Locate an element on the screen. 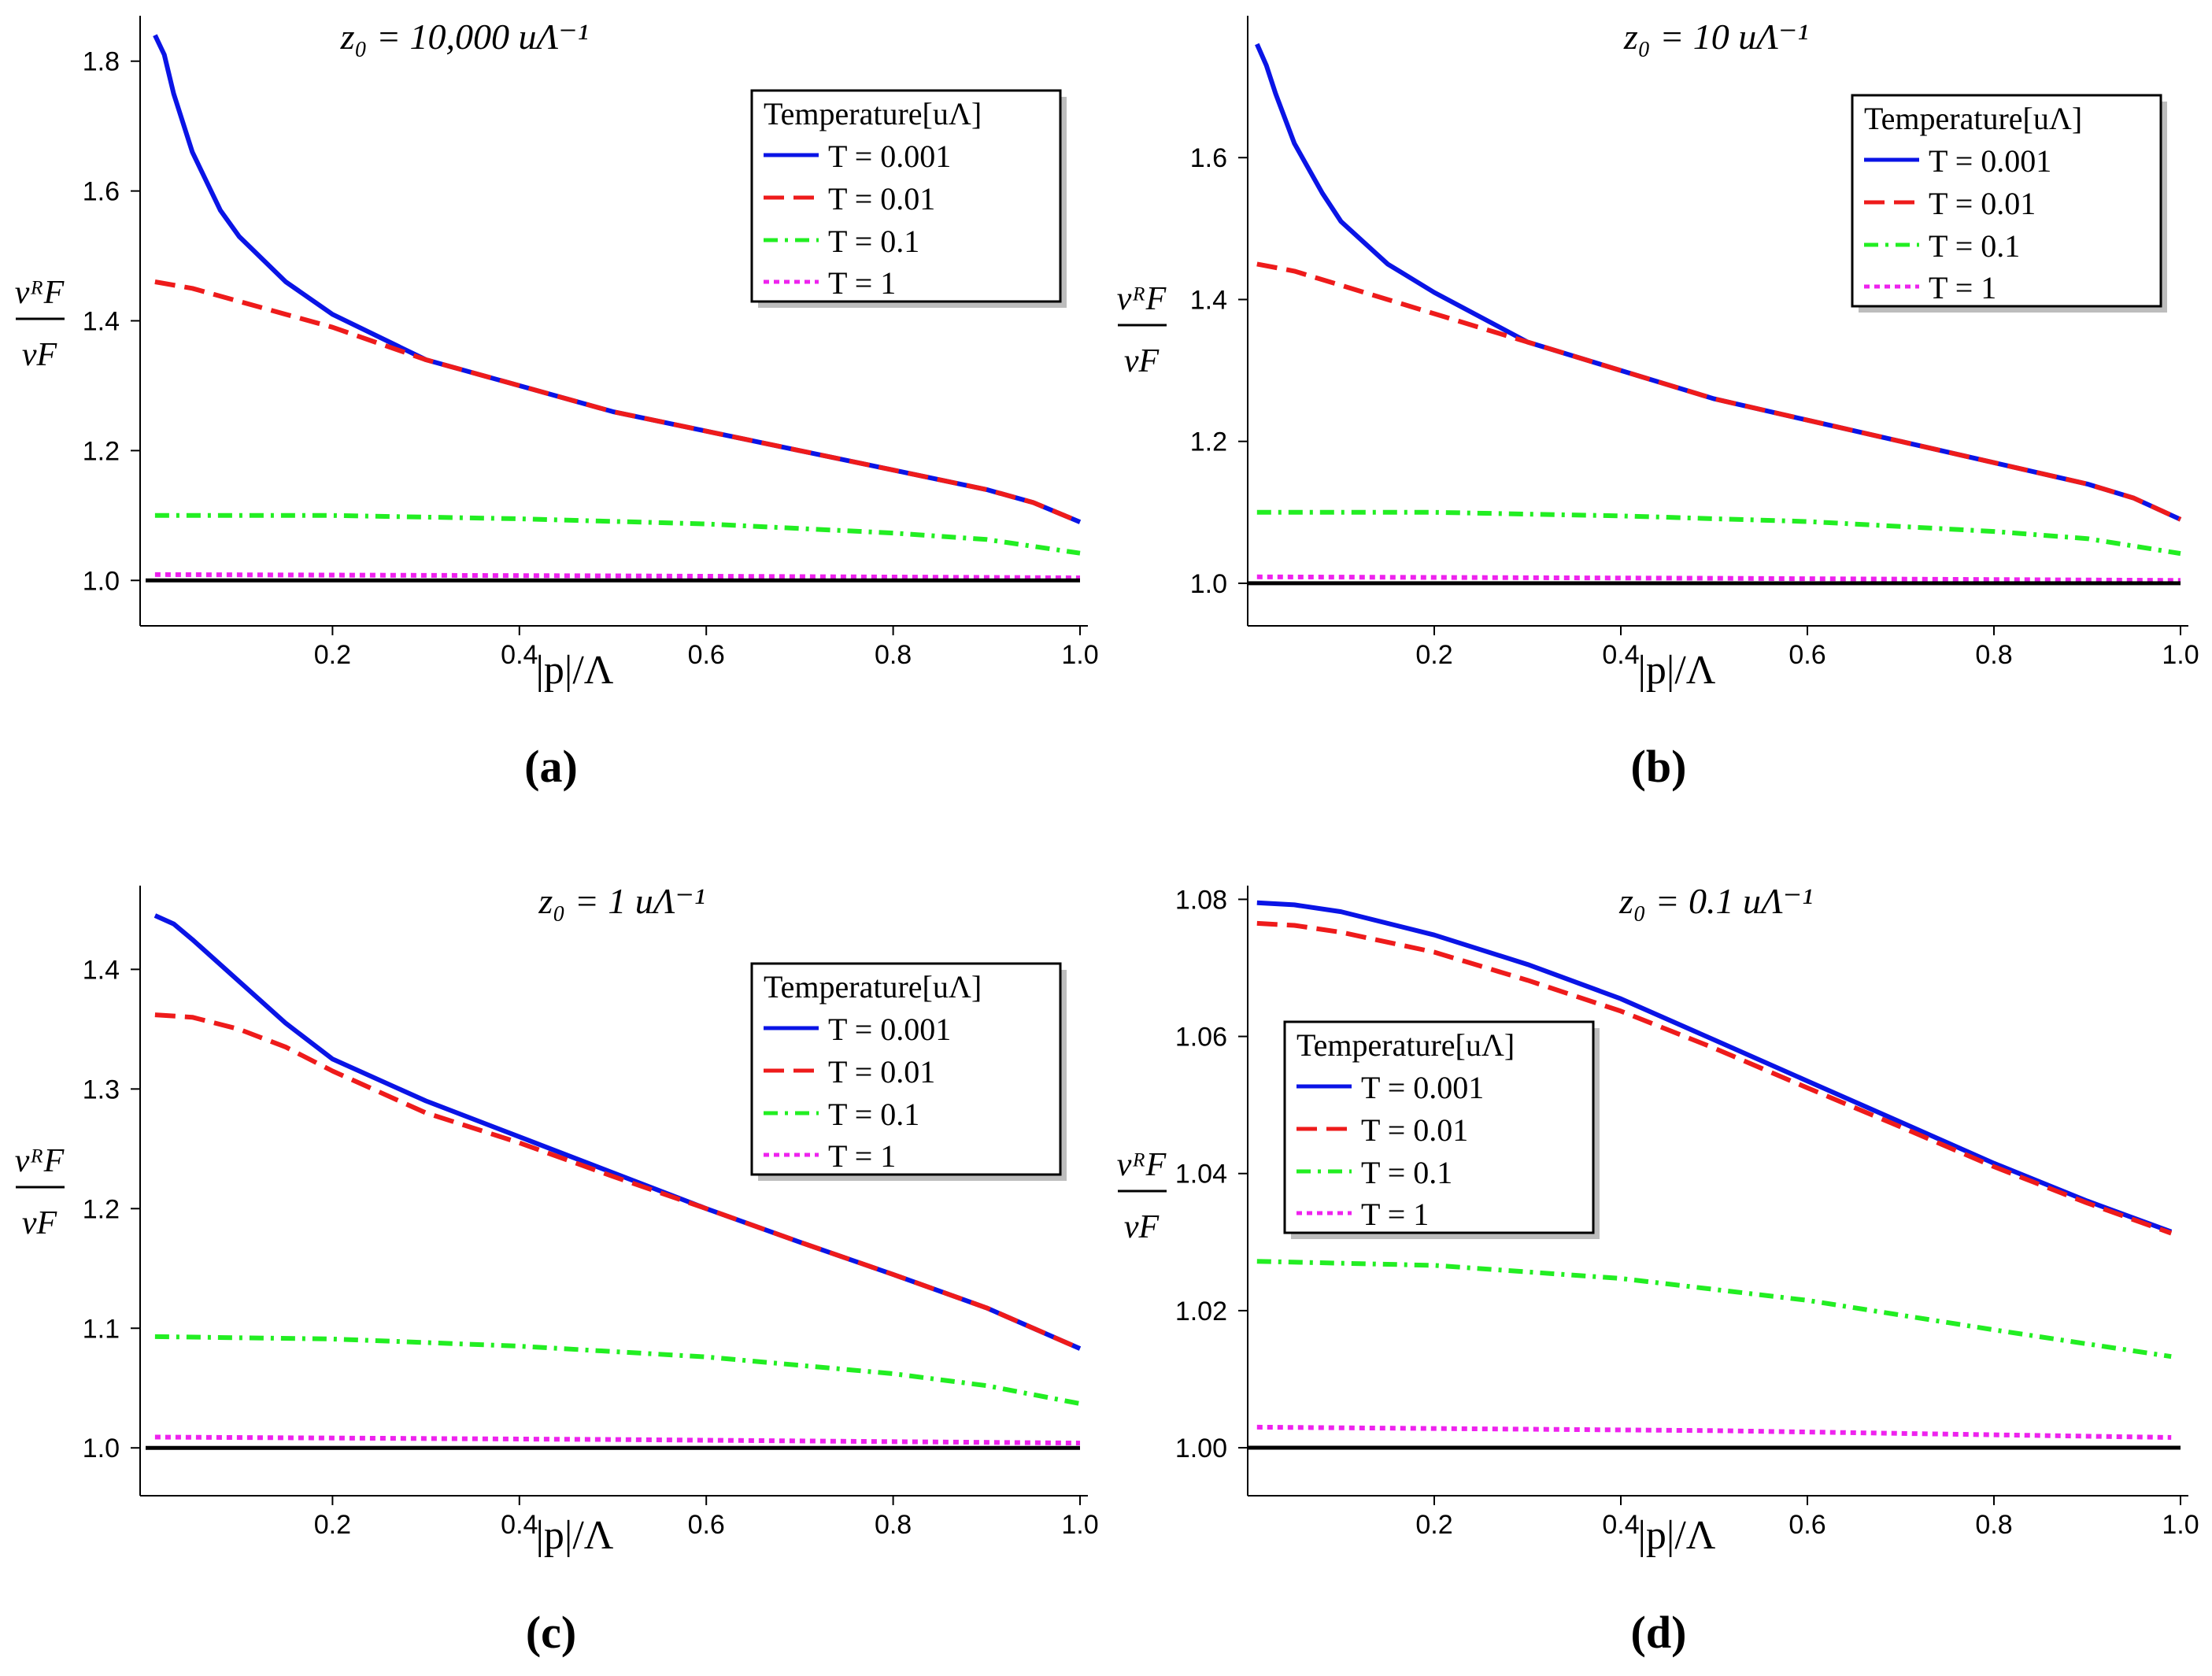 This screenshot has height=1676, width=2212. legend-d-label-1: T = 0.001 is located at coordinates (1422, 1087).